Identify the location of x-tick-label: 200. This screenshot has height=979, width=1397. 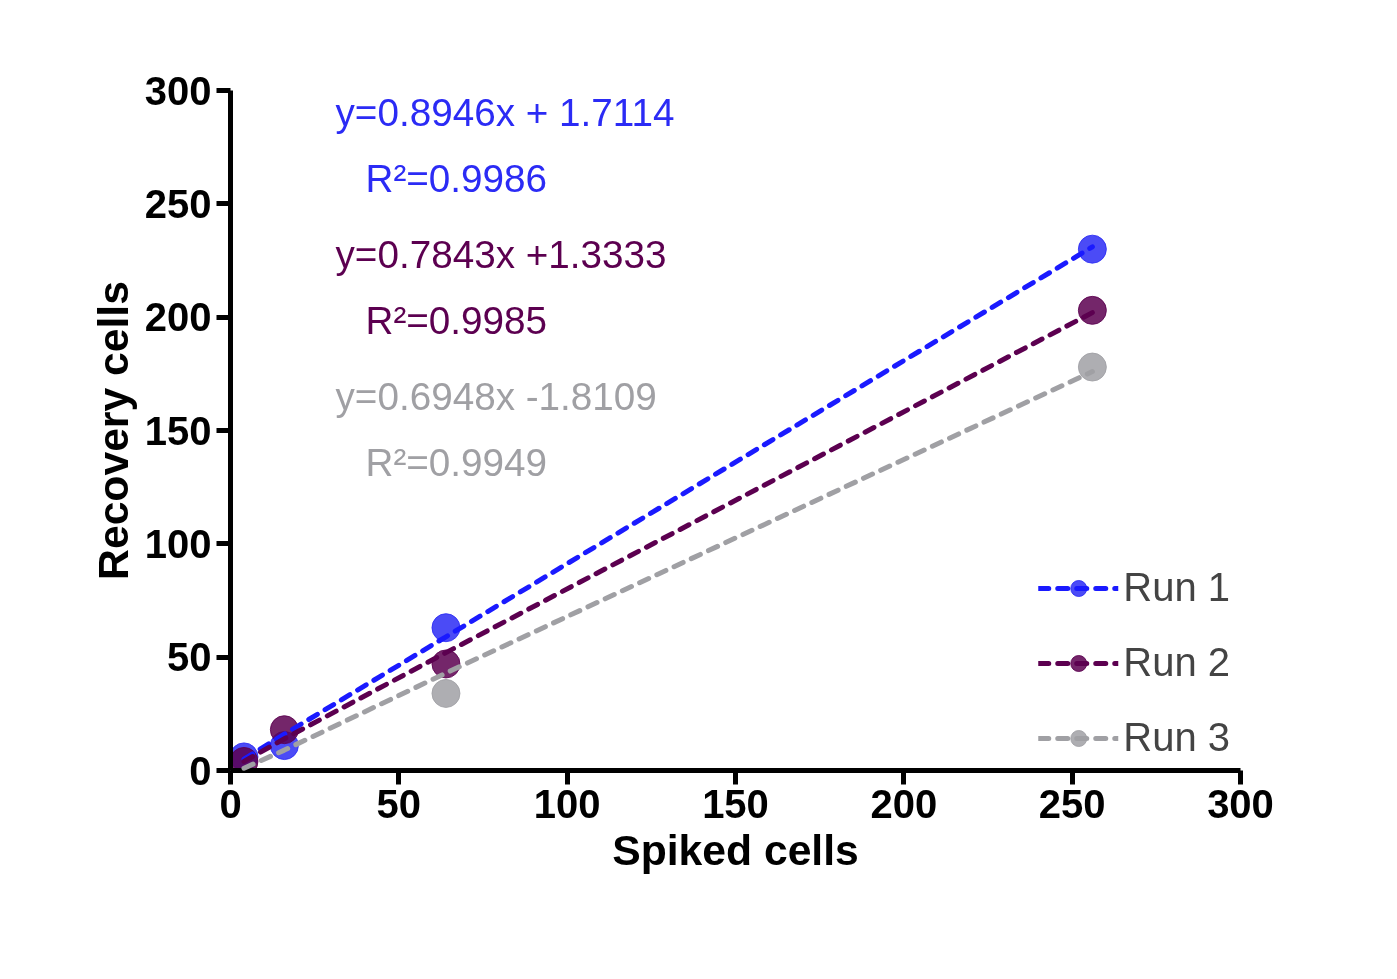
(904, 803).